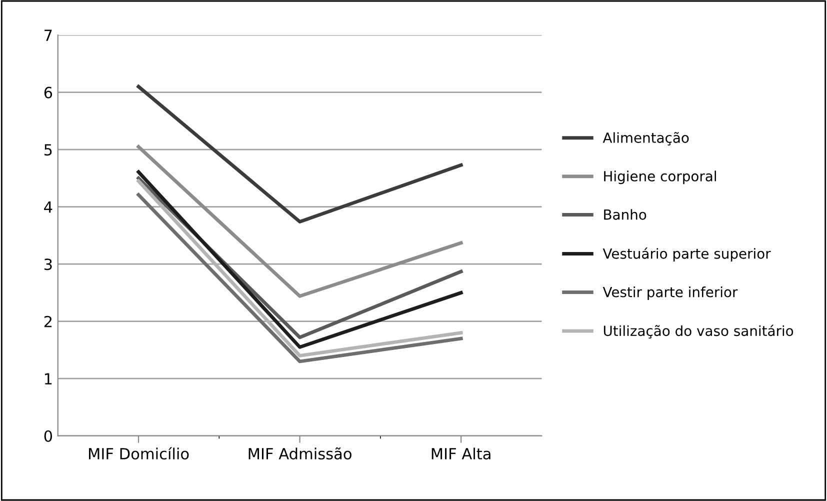 The image size is (827, 501). What do you see at coordinates (461, 454) in the screenshot?
I see `x-tick-label: MIF Alta` at bounding box center [461, 454].